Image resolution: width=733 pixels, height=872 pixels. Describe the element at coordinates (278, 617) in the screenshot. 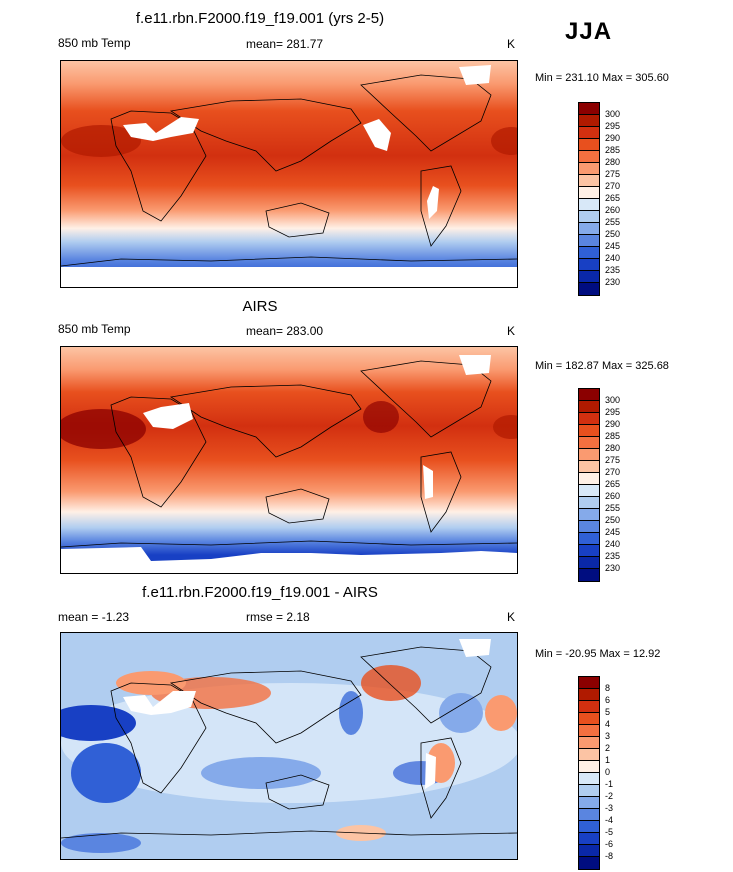

I see `panel-3-rmse: rmse = 2.18` at that location.